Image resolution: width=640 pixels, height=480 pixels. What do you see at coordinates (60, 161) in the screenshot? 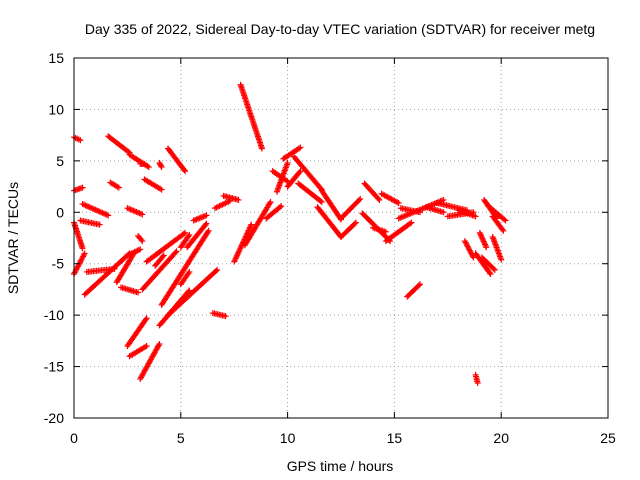
I see `y-tick-label: 5` at bounding box center [60, 161].